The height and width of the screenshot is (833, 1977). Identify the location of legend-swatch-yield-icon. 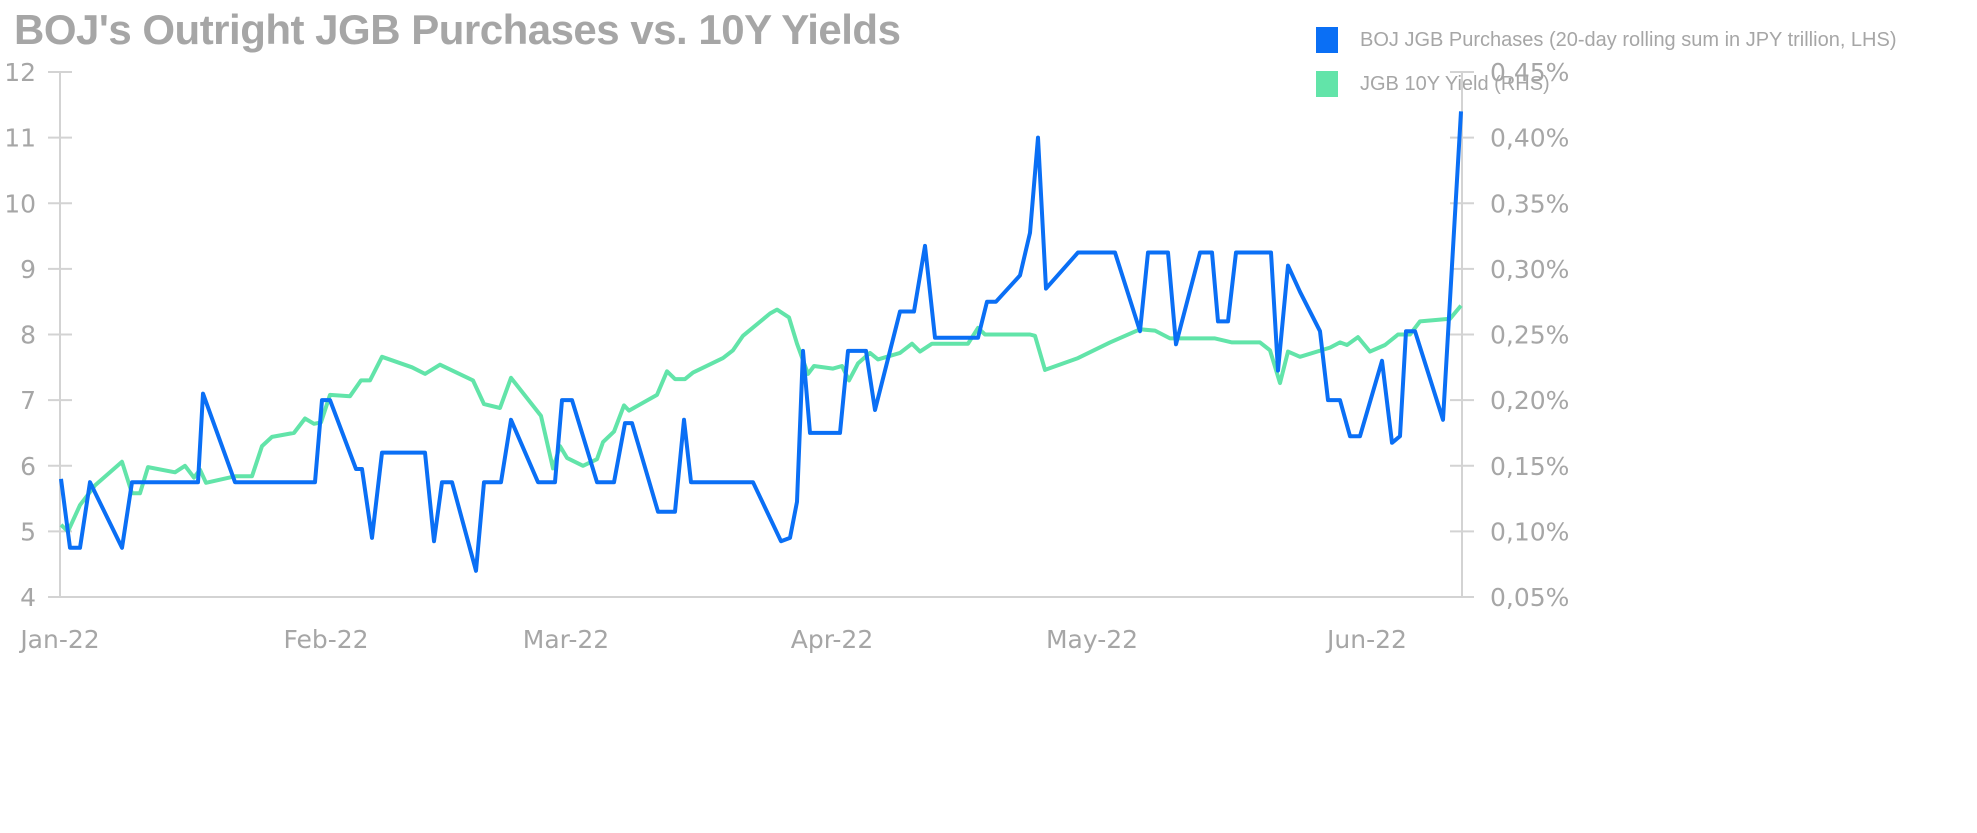
(1327, 84).